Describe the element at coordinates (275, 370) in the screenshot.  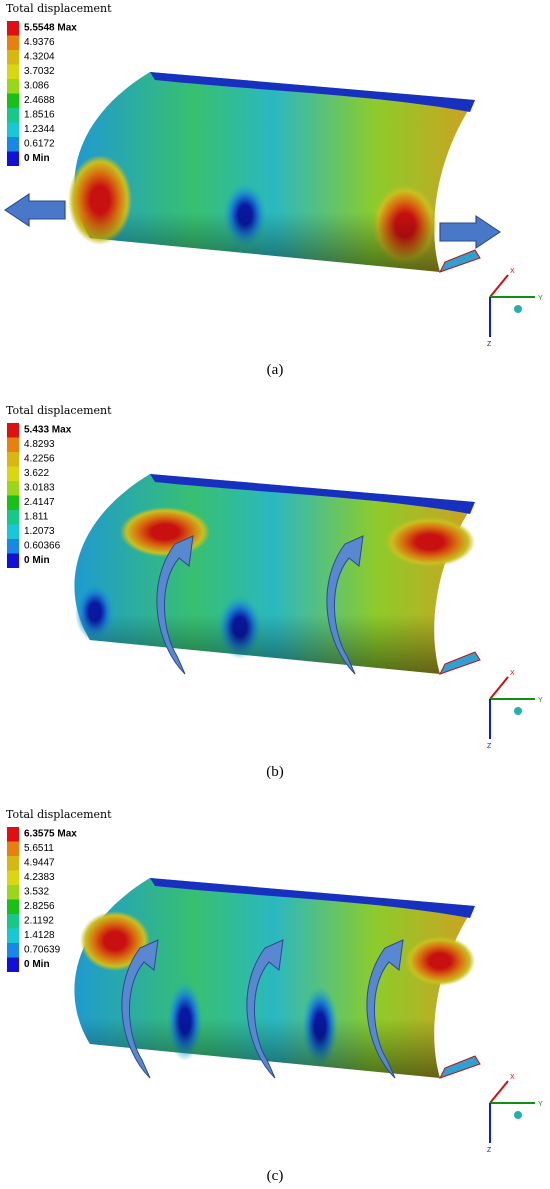
I see `caption: (a)` at that location.